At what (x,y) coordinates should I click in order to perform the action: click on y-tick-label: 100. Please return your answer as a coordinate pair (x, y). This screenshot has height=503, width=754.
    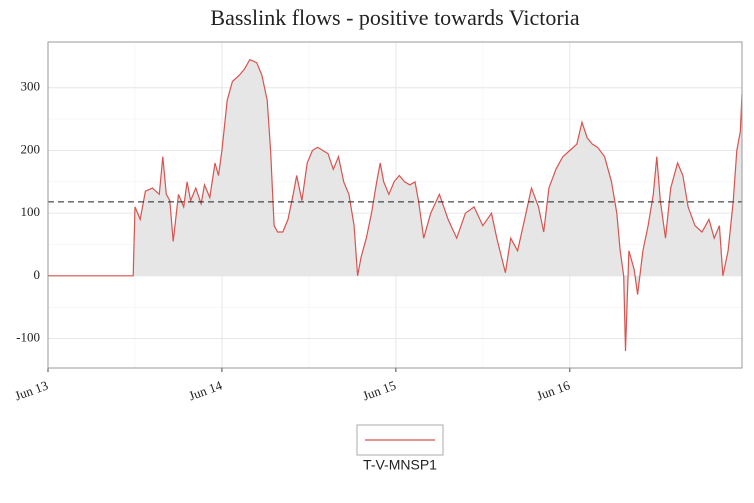
    Looking at the image, I should click on (31, 211).